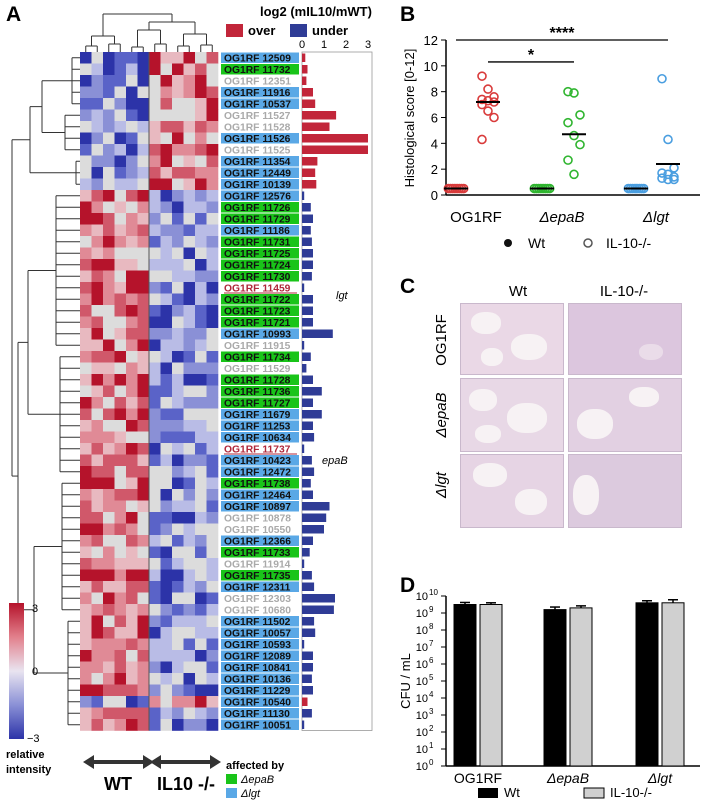 This screenshot has width=706, height=800. What do you see at coordinates (257, 312) in the screenshot?
I see `gene-label: OG1RF 11723` at bounding box center [257, 312].